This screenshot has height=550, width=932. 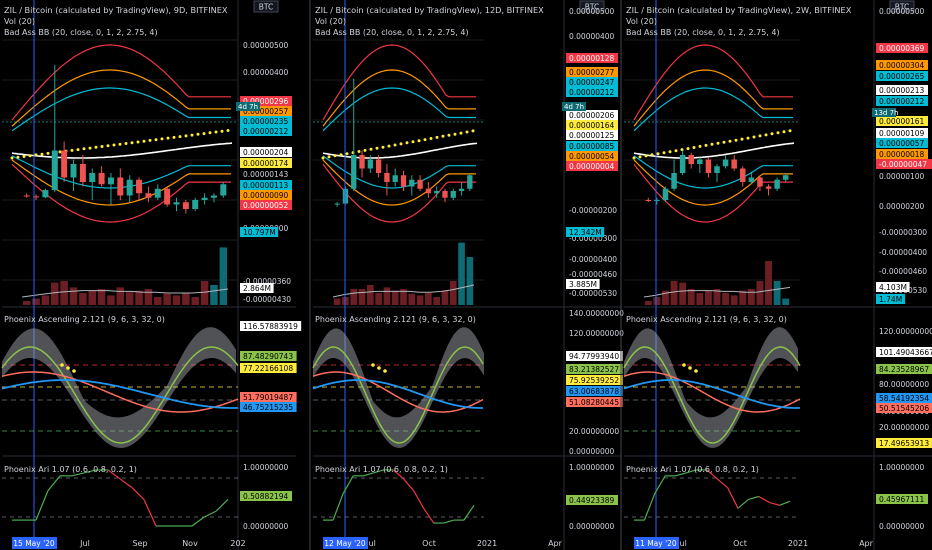 I want to click on price-badge: 1.74M, so click(x=890, y=299).